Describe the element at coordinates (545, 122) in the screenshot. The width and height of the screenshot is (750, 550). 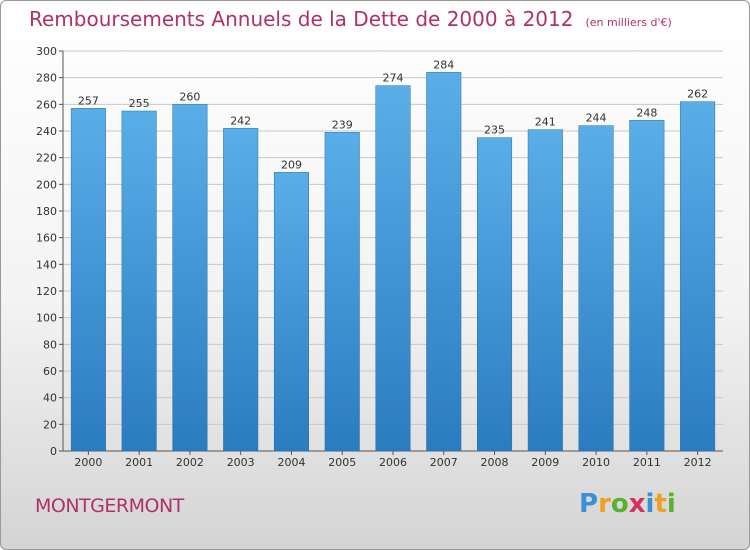
I see `data-label: 241` at that location.